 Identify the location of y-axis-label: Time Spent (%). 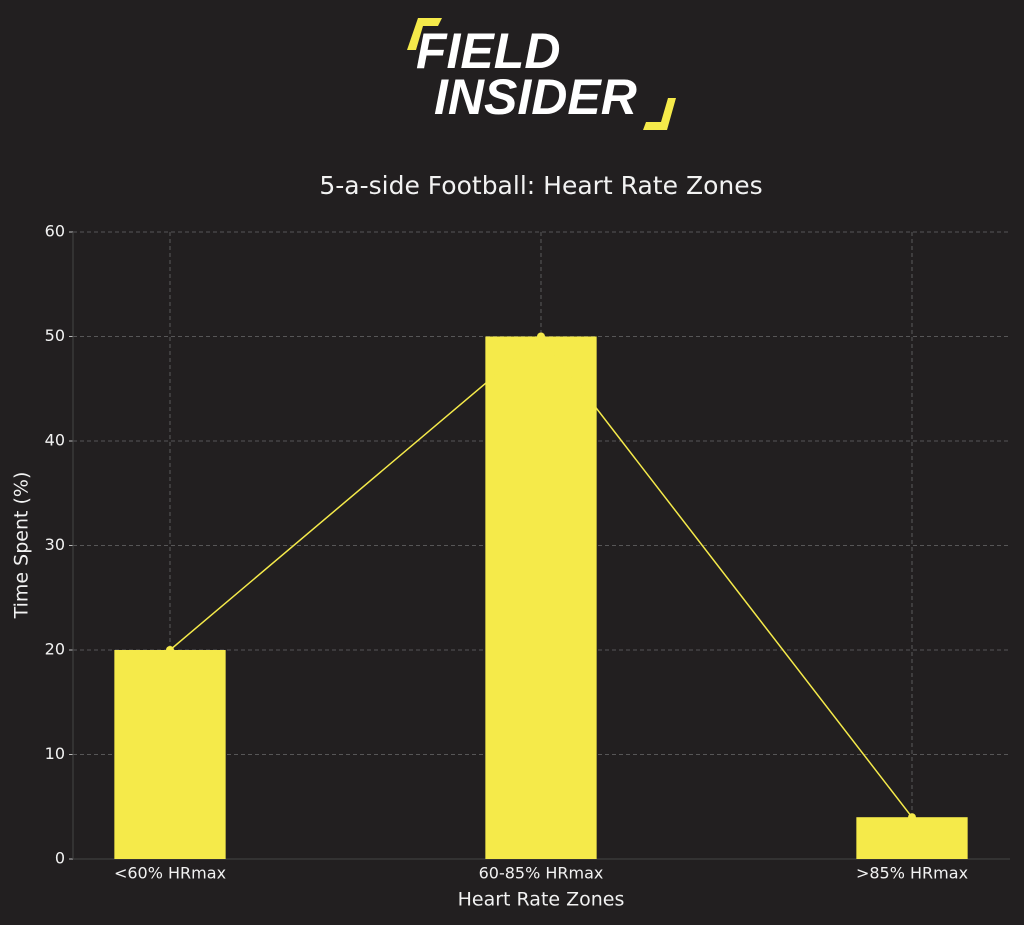
(22, 546).